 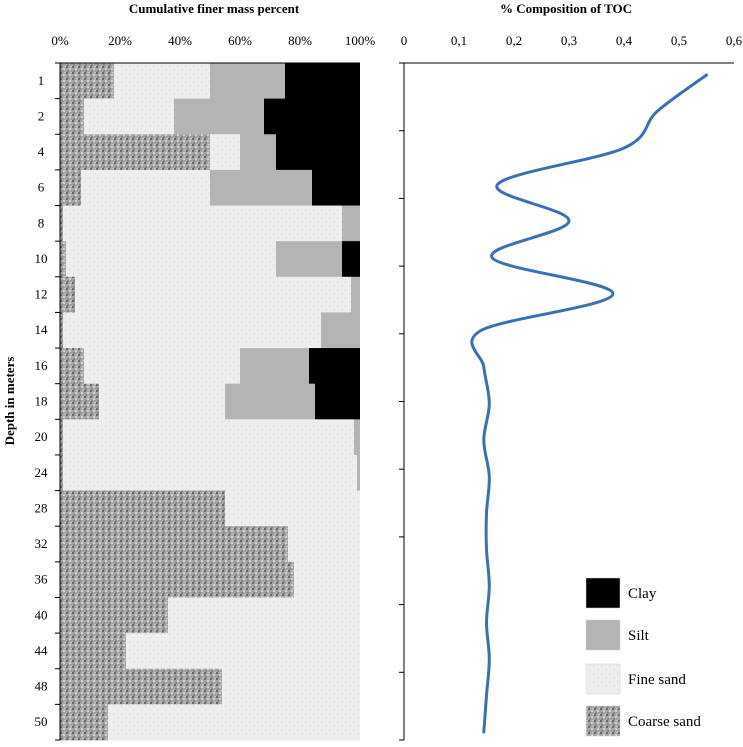 What do you see at coordinates (42, 472) in the screenshot?
I see `depth-tick-label: 24` at bounding box center [42, 472].